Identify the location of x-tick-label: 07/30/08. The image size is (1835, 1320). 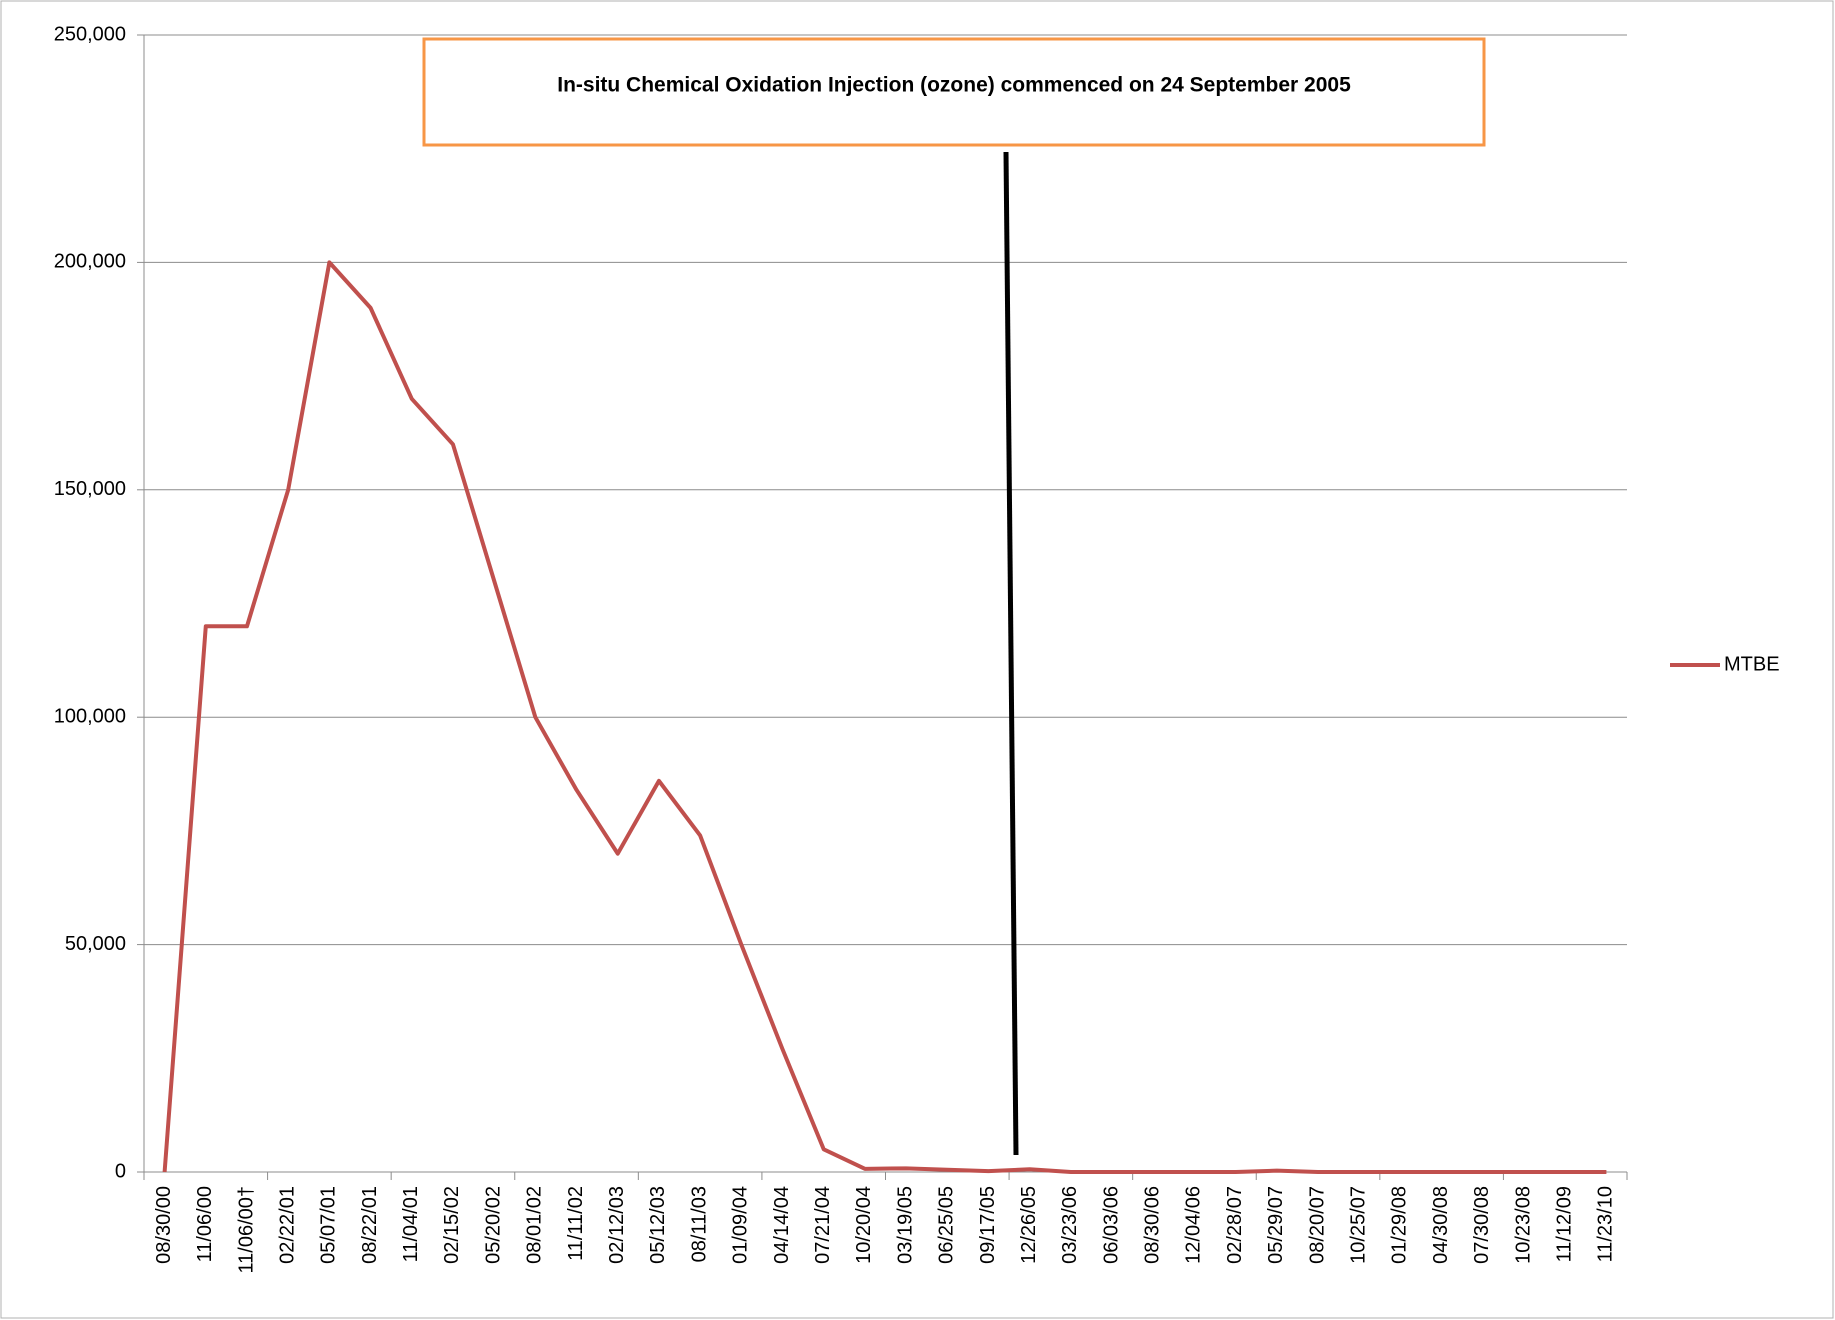
(1482, 1225).